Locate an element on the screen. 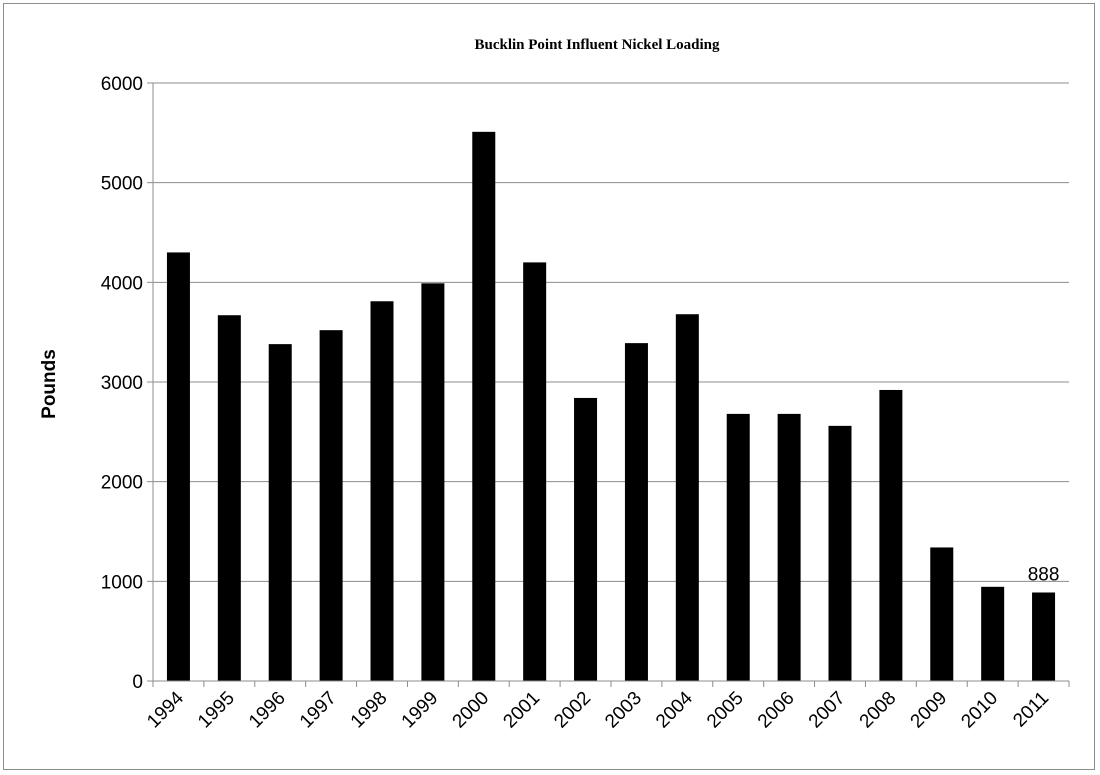  x-tick-label: 1994 is located at coordinates (165, 709).